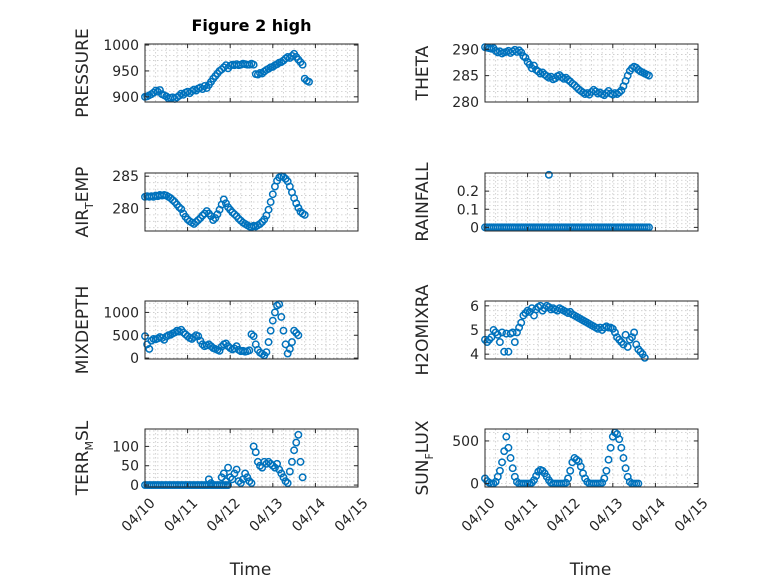  Describe the element at coordinates (125, 336) in the screenshot. I see `y-tick-label: 500` at that location.